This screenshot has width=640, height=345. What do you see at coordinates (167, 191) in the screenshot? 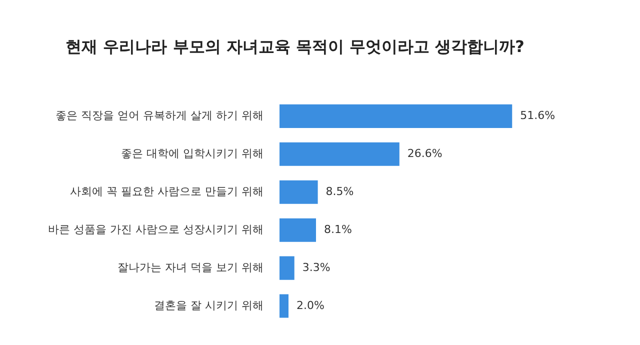
I see `y-tick-label: 사회에 꼭 필요한 사람으로 만들기 위해` at bounding box center [167, 191].